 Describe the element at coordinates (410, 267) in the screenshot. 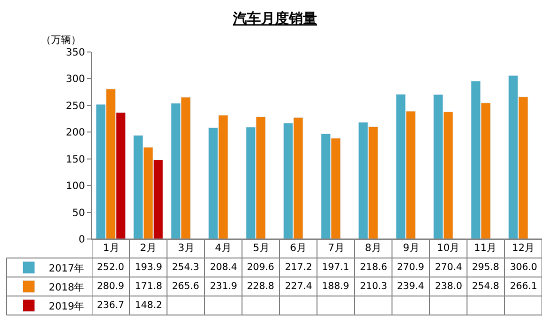

I see `data-label: 270.9` at that location.